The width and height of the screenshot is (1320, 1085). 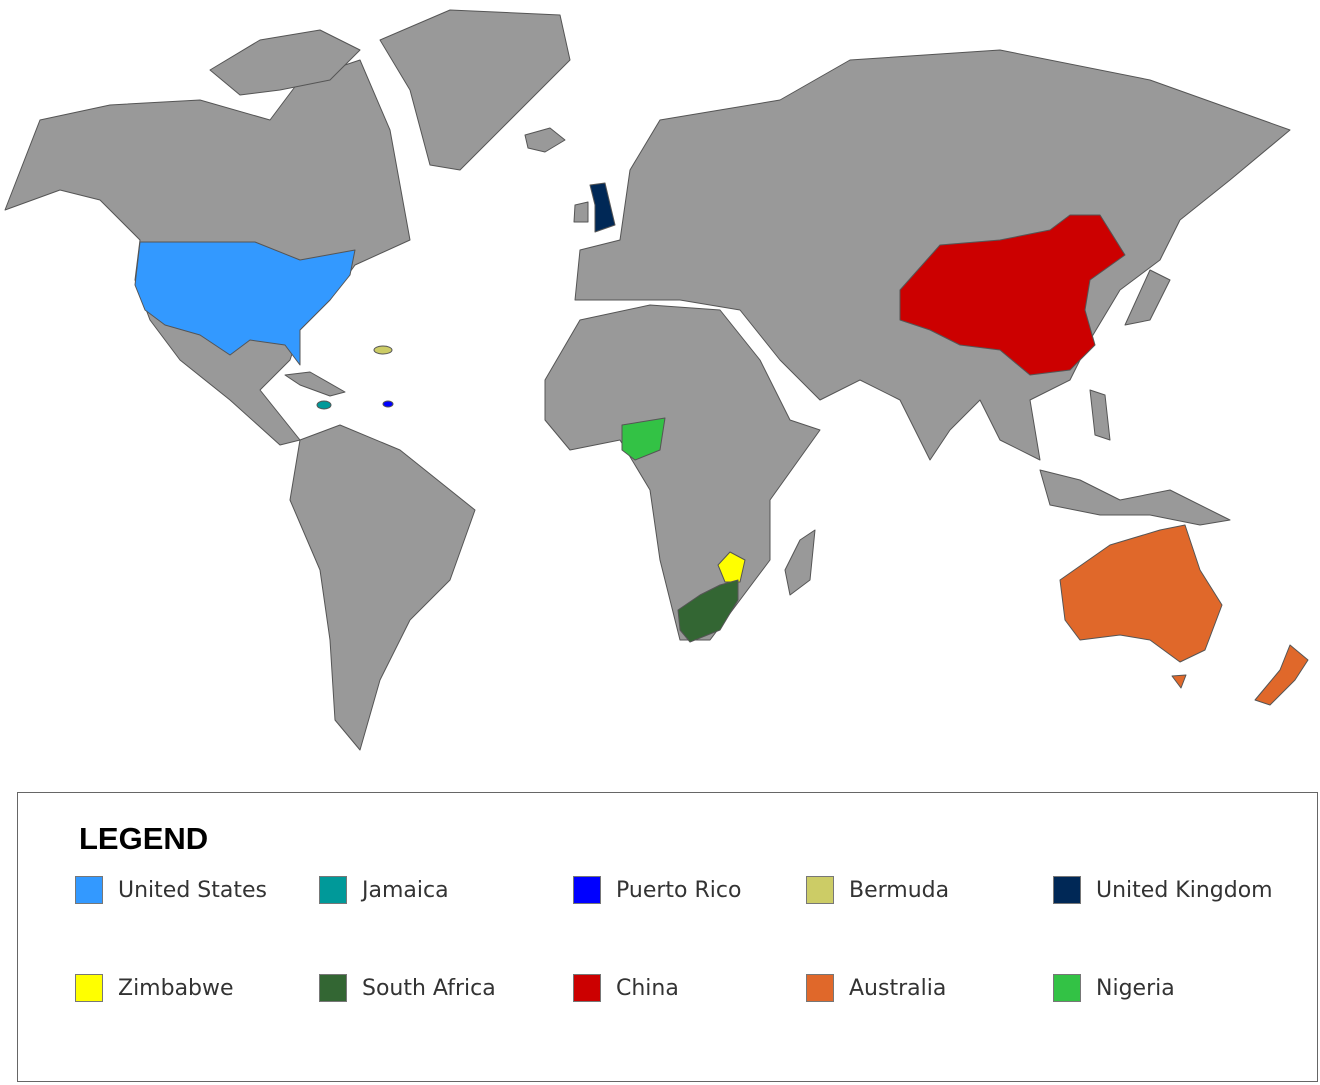 I want to click on country-jamaica, so click(x=324, y=405).